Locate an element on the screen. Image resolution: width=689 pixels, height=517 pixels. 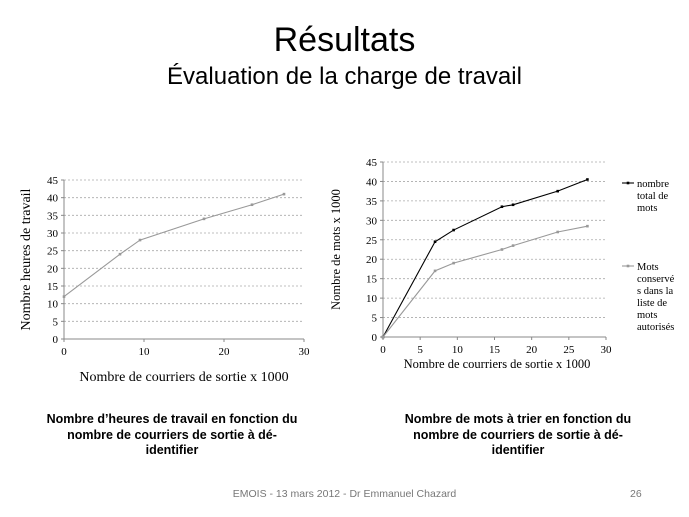
legend-label-line: conservé is located at coordinates (656, 279).